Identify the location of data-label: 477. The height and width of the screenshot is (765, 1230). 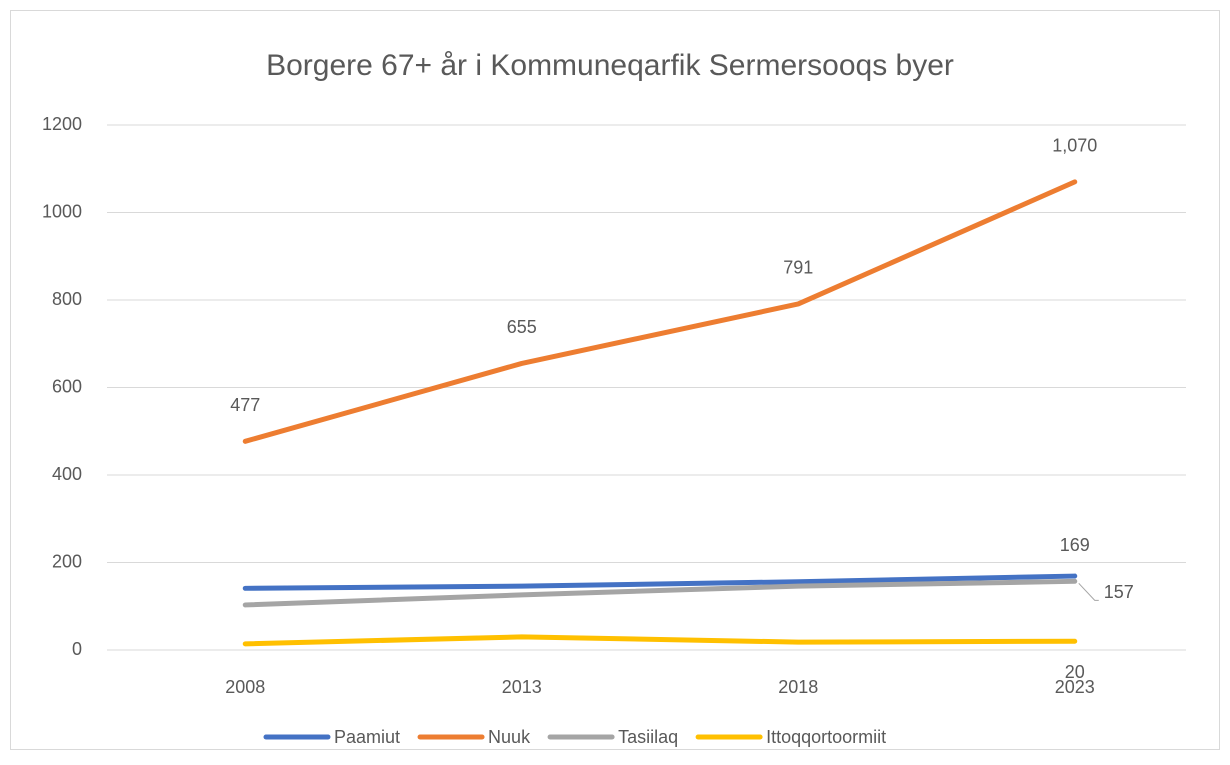
(245, 405).